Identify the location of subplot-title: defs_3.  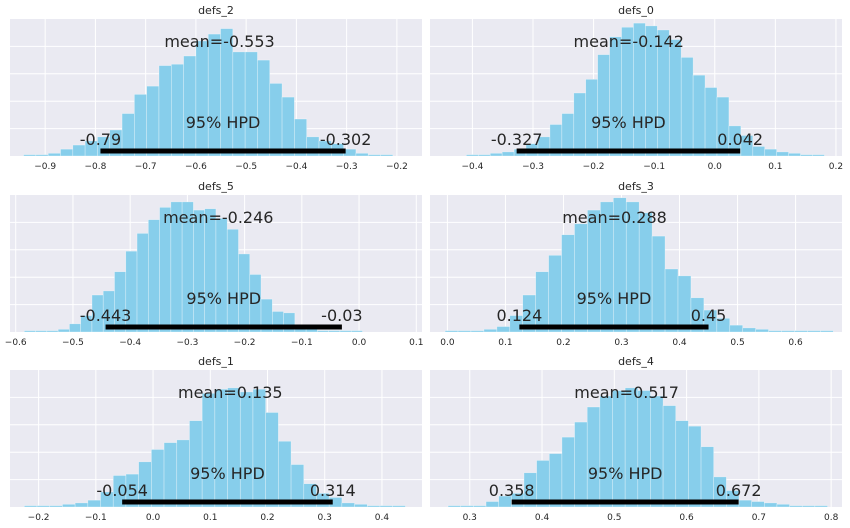
(636, 186).